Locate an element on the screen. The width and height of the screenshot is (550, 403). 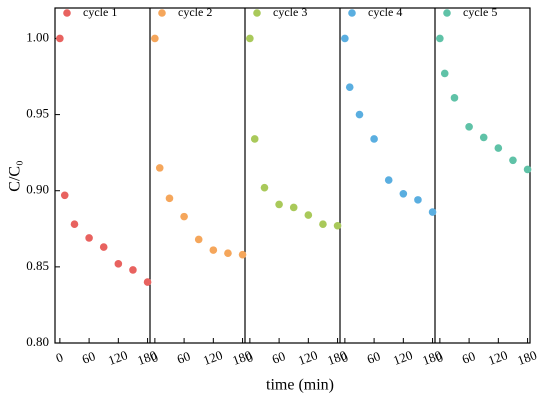
legend-label: cycle 3 is located at coordinates (290, 12).